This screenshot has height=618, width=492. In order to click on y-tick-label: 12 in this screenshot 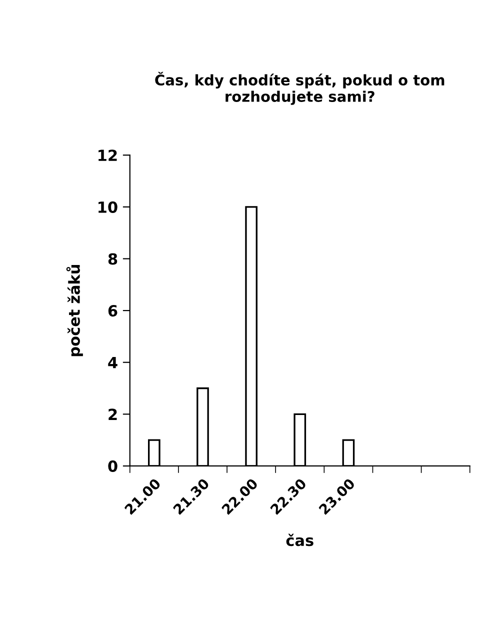, I will do `click(107, 155)`.